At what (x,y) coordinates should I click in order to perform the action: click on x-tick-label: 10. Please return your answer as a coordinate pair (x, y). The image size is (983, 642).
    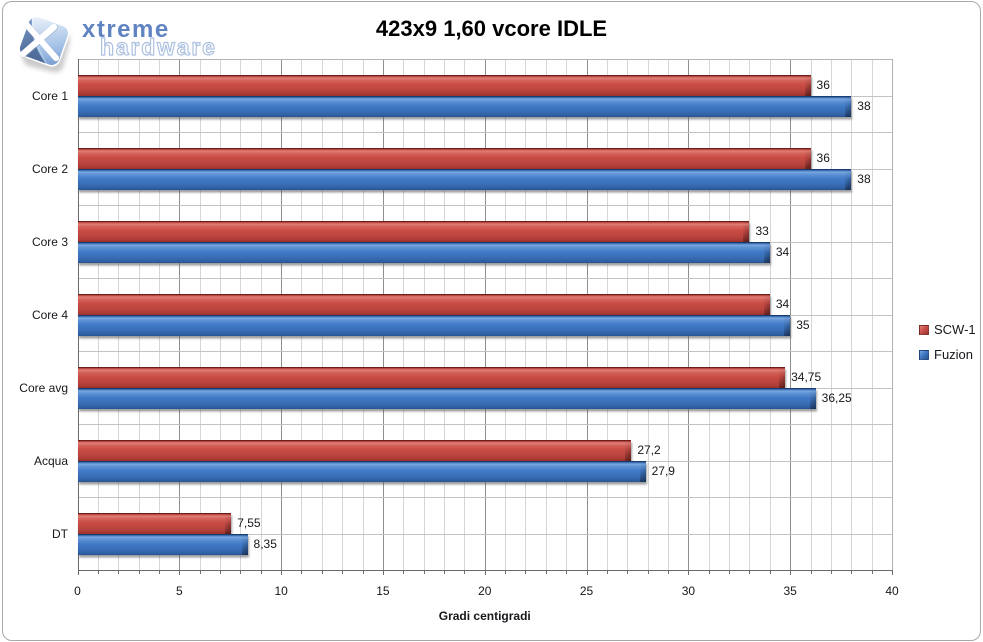
    Looking at the image, I should click on (281, 591).